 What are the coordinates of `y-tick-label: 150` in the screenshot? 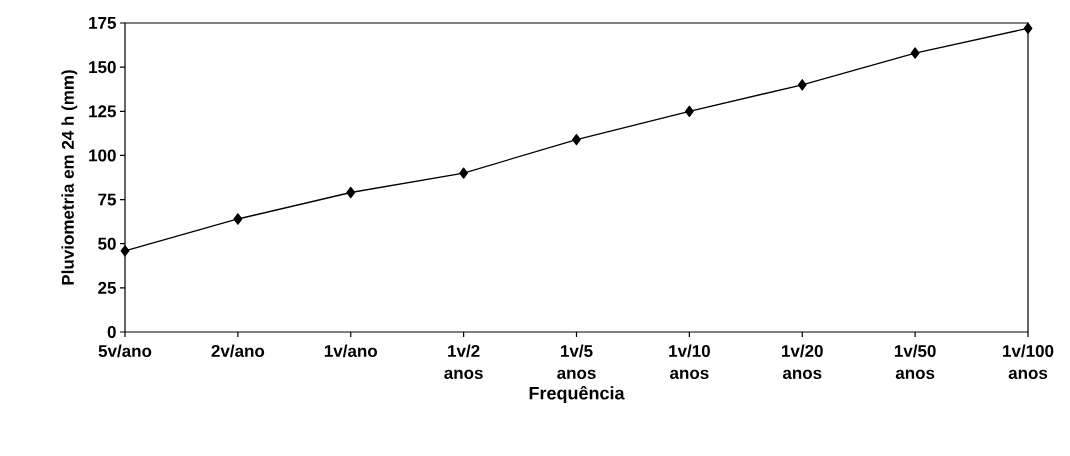 It's located at (102, 67).